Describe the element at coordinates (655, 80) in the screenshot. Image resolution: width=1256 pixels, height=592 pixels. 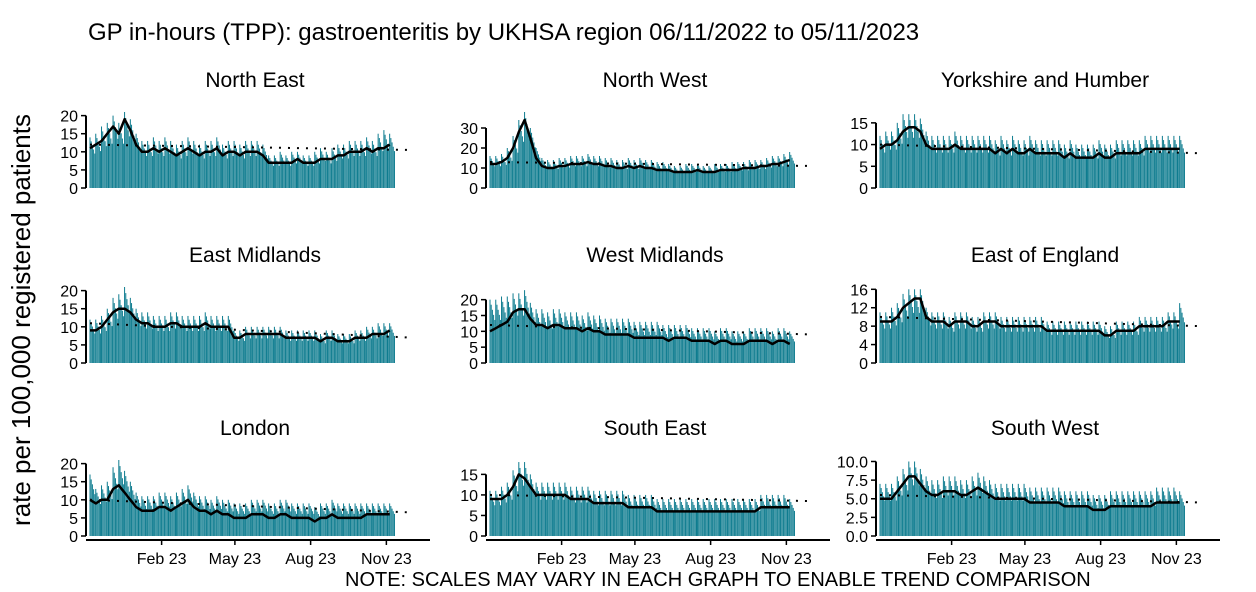
I see `panel-title: North West` at that location.